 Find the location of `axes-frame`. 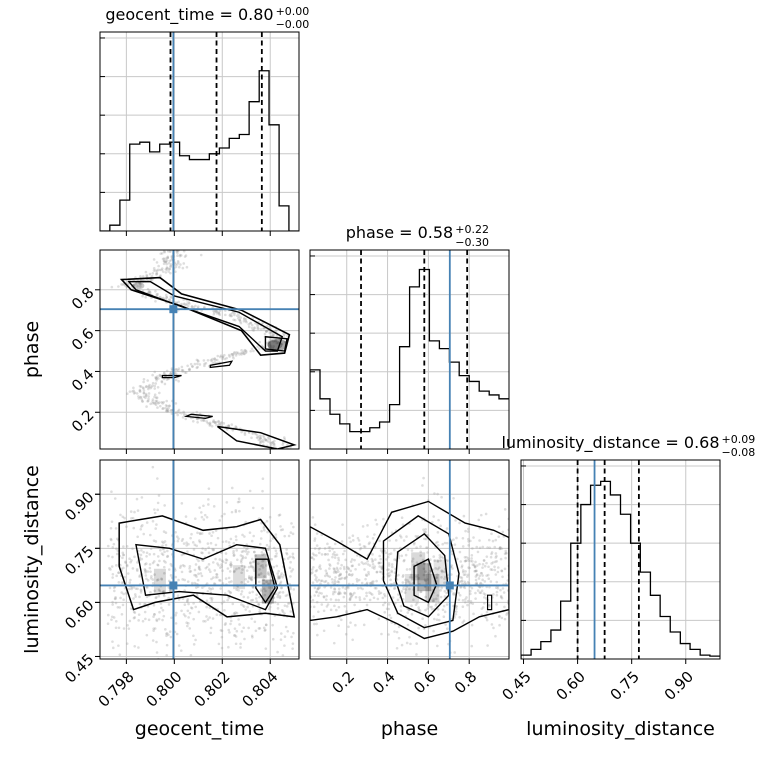

axes-frame is located at coordinates (409, 559).